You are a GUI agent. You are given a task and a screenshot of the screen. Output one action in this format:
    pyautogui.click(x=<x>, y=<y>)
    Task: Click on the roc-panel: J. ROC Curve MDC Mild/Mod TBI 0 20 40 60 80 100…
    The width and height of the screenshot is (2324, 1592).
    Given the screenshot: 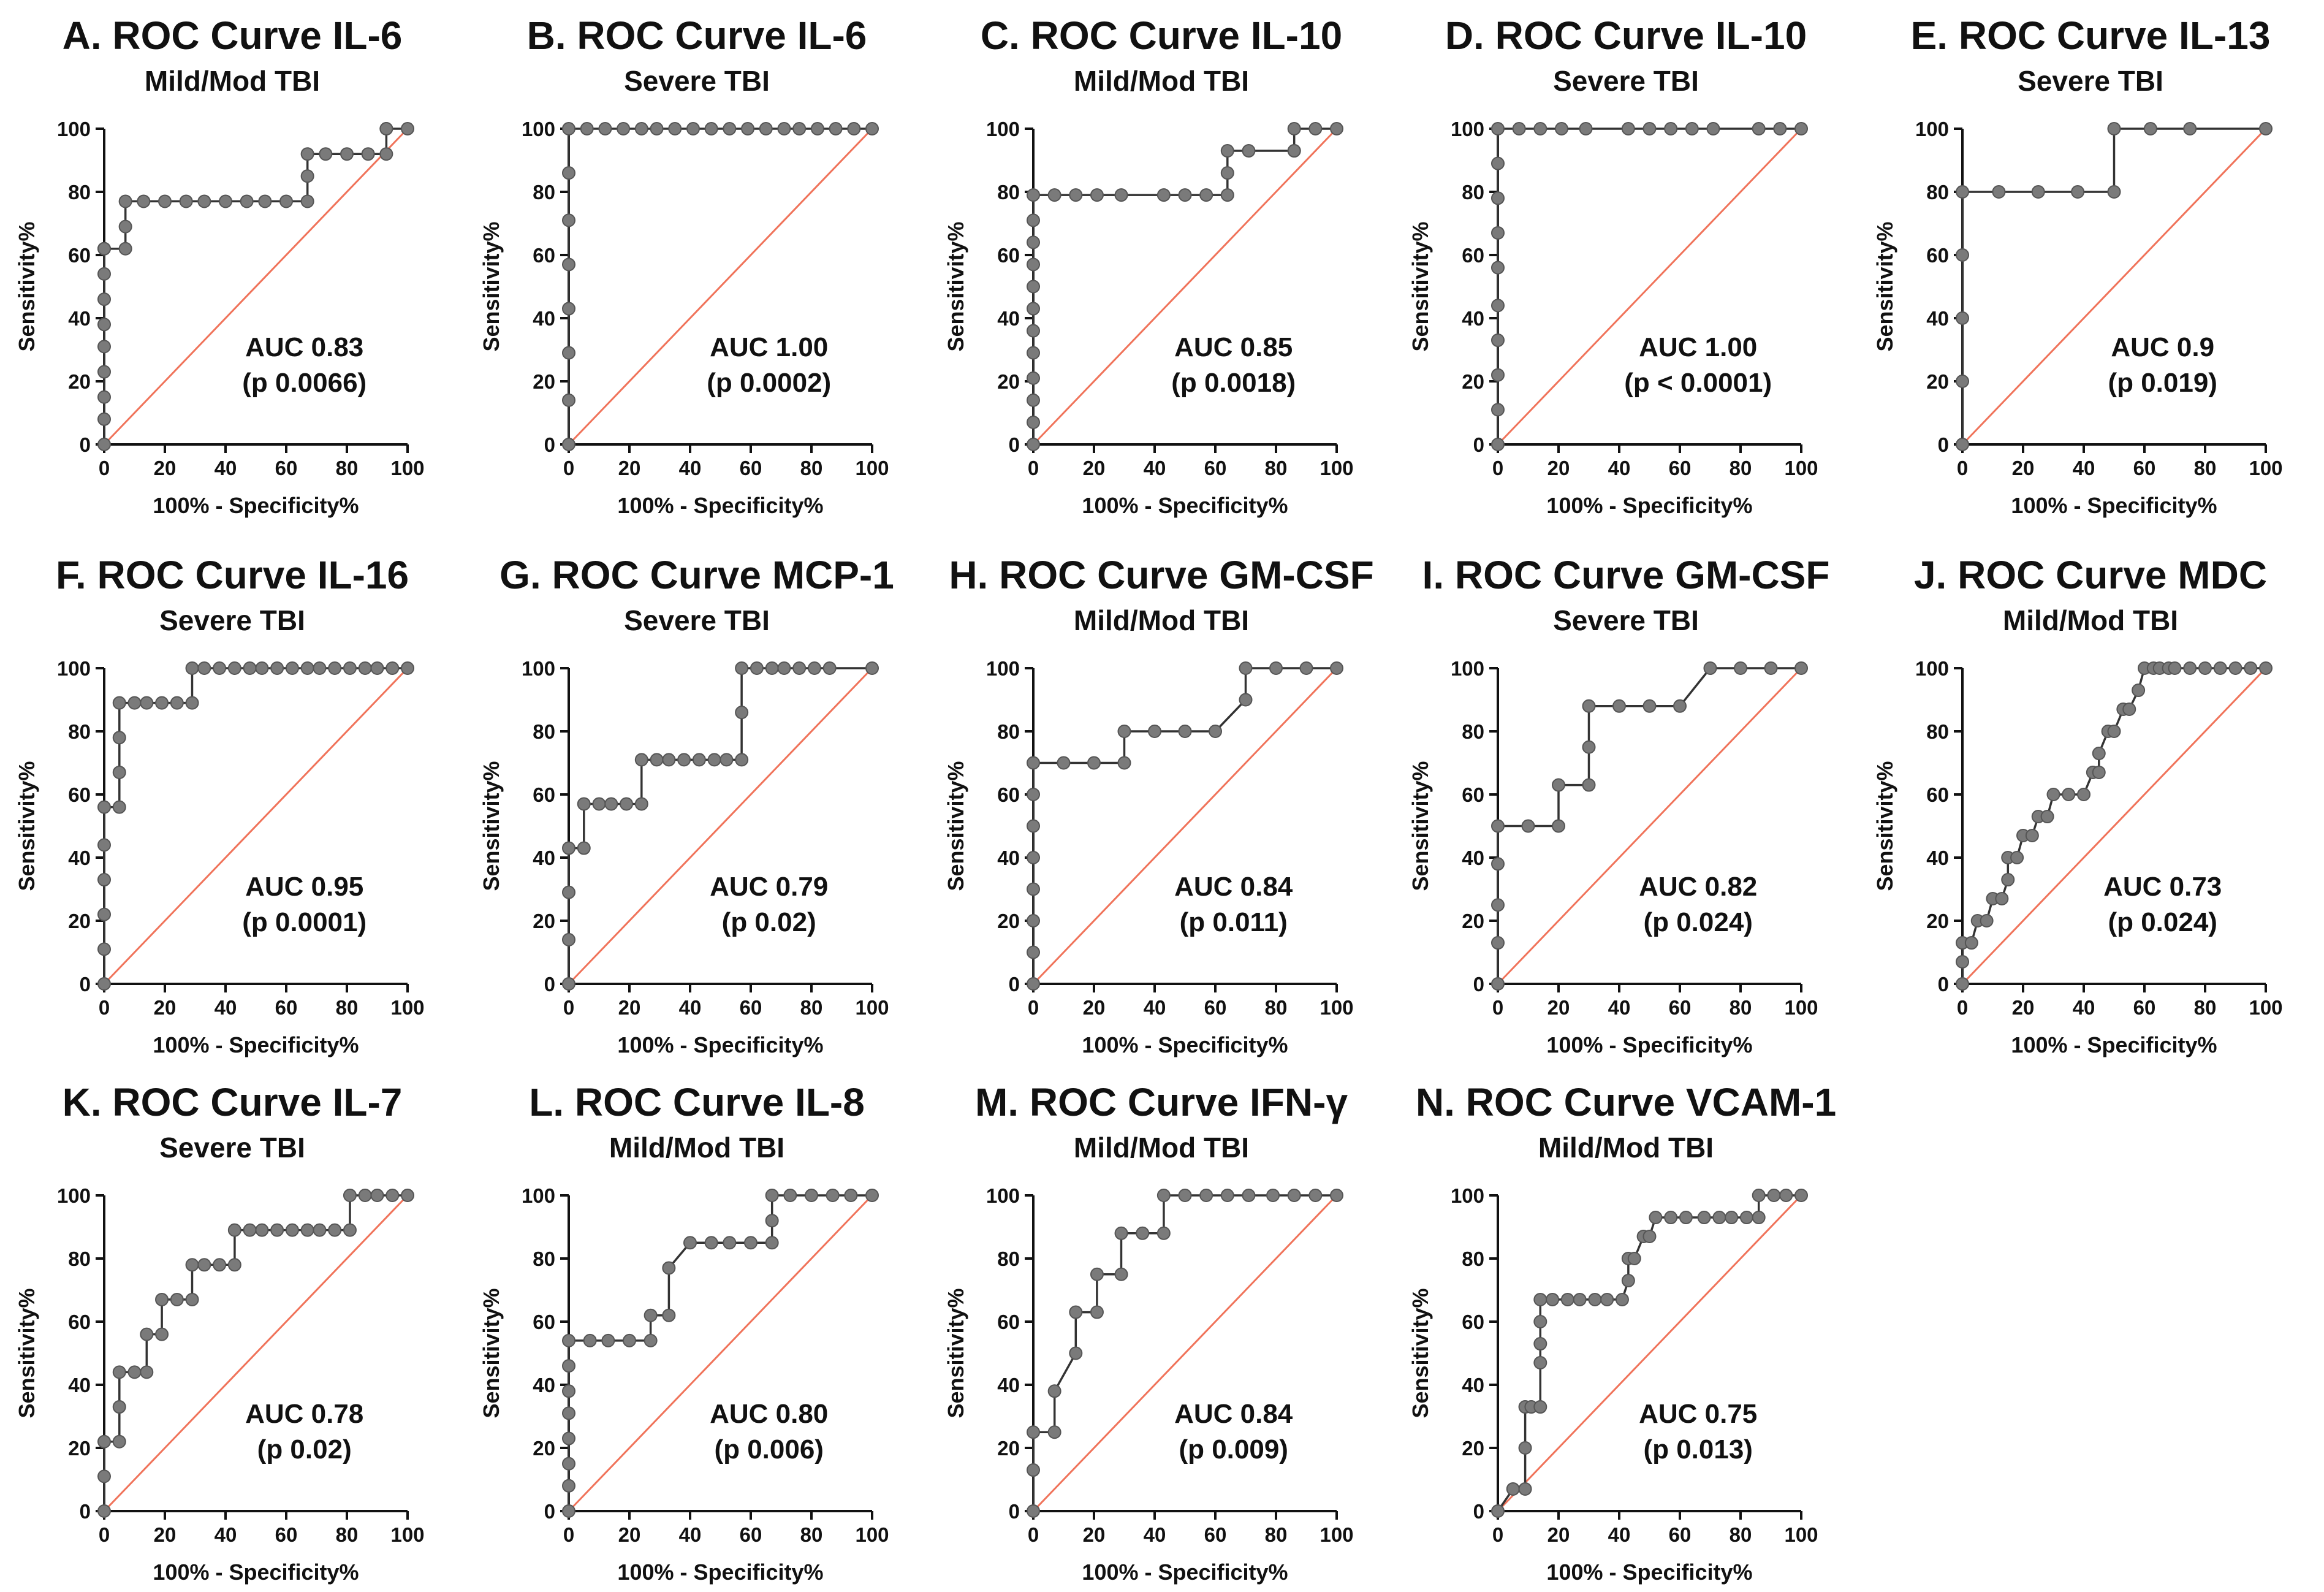 What is the action you would take?
    pyautogui.click(x=2090, y=803)
    